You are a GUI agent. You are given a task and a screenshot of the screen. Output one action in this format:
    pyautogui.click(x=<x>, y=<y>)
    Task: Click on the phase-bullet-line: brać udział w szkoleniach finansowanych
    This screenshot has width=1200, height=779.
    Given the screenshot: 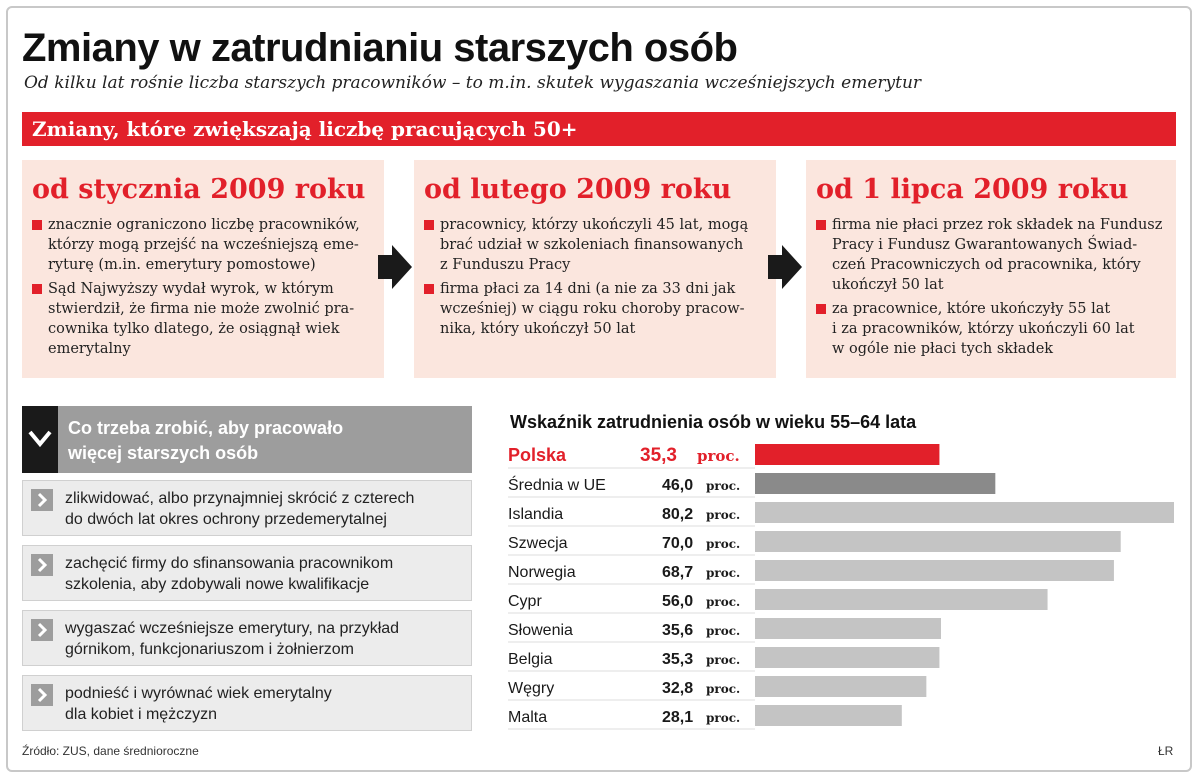 What is the action you would take?
    pyautogui.click(x=592, y=245)
    